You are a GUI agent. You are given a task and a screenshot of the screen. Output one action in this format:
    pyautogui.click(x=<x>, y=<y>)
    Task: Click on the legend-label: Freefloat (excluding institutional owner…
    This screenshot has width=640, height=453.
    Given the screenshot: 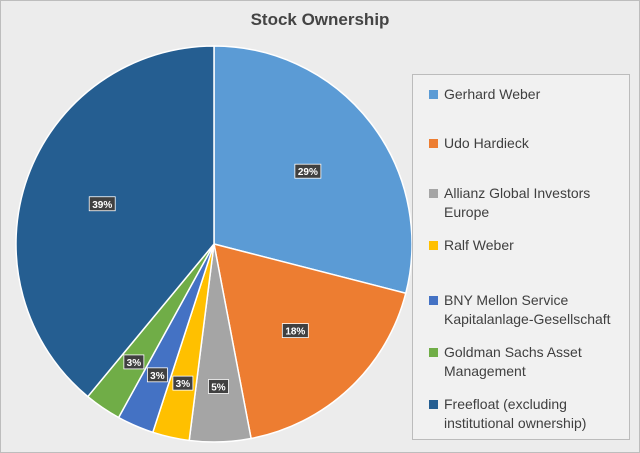 What is the action you would take?
    pyautogui.click(x=515, y=413)
    